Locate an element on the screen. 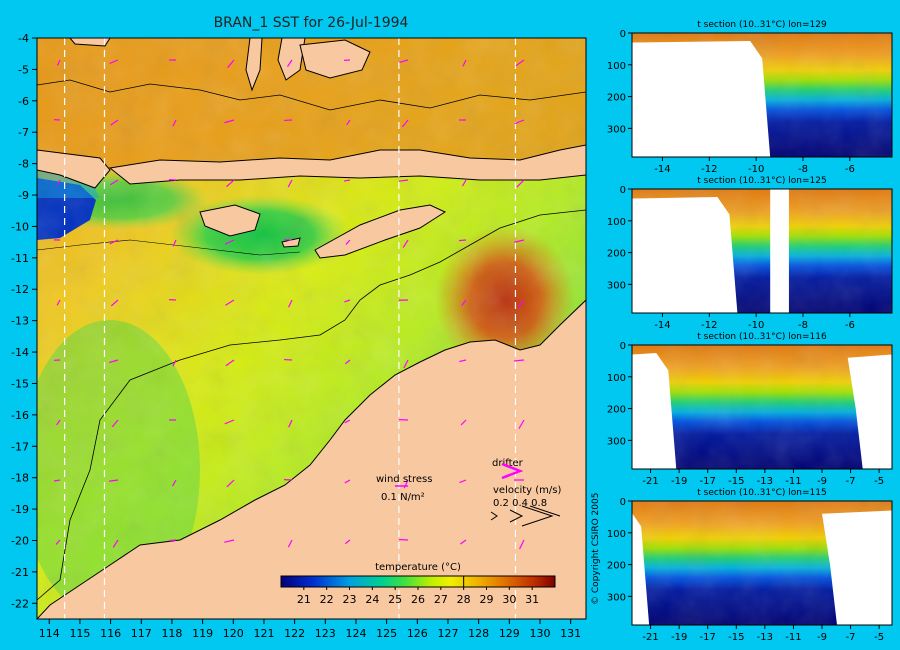 The height and width of the screenshot is (650, 900). map-x-tick-label-9: 123 is located at coordinates (325, 633).